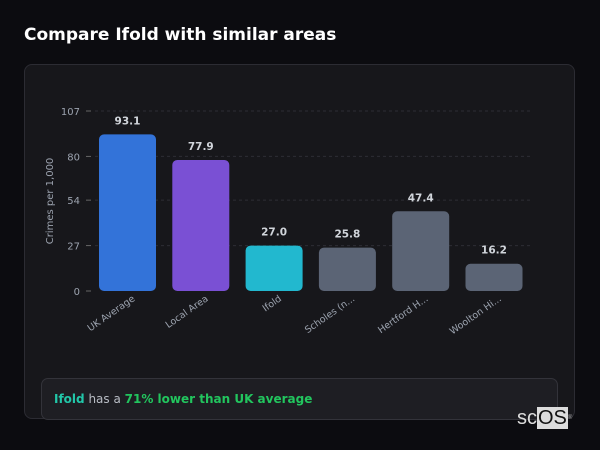 The width and height of the screenshot is (600, 450). I want to click on x-tick-label: Ifold, so click(272, 303).